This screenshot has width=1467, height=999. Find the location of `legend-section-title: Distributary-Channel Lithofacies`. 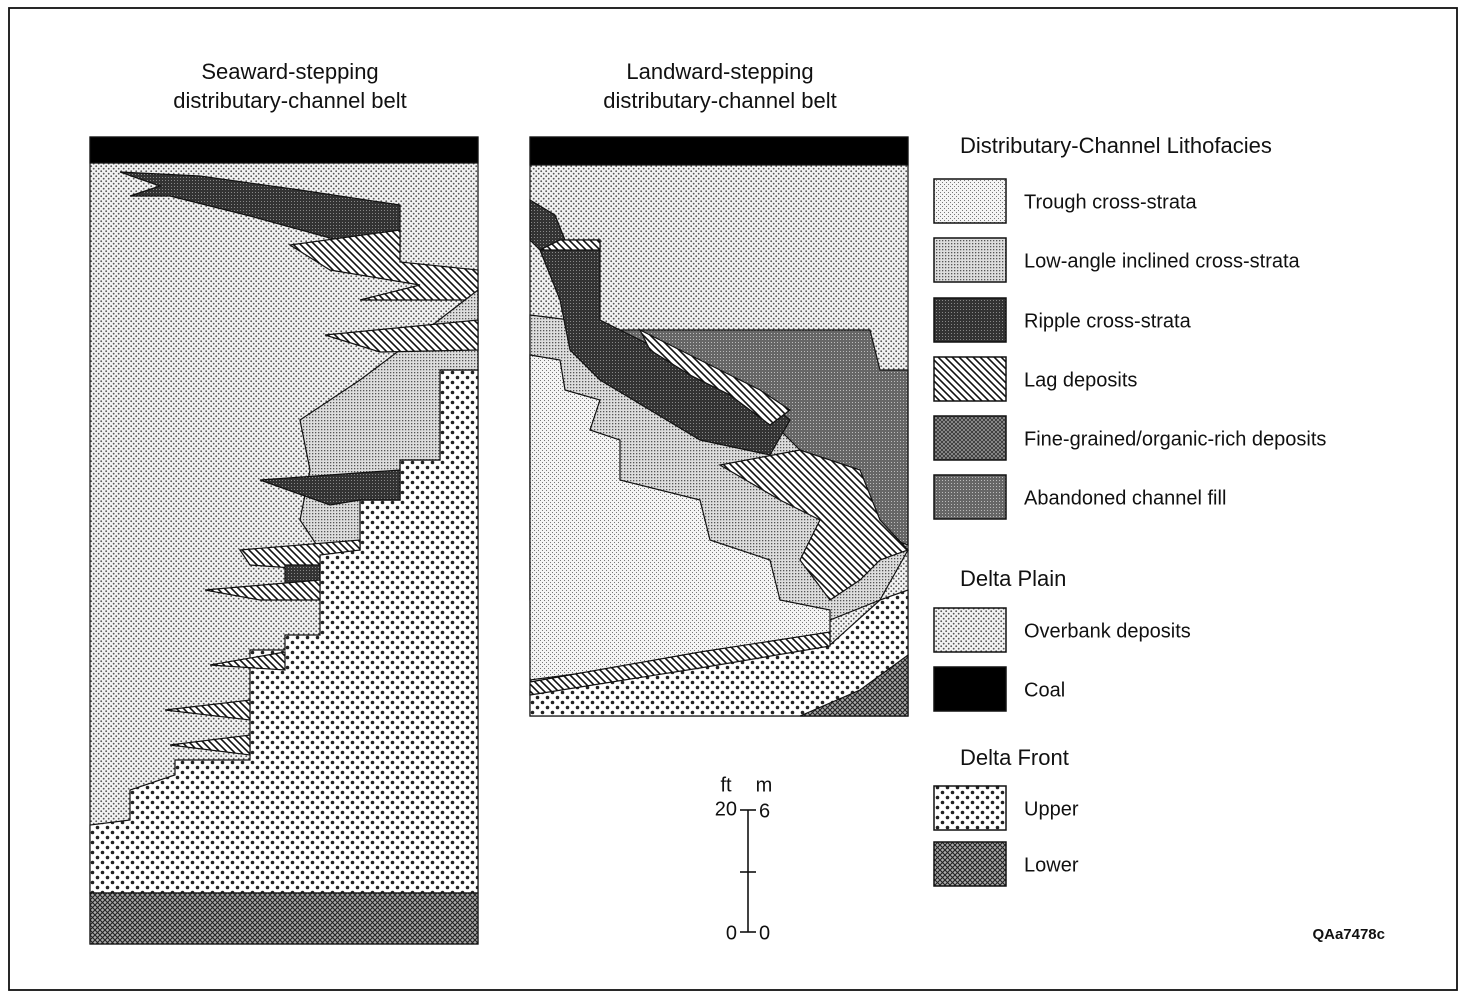

legend-section-title: Distributary-Channel Lithofacies is located at coordinates (1116, 145).